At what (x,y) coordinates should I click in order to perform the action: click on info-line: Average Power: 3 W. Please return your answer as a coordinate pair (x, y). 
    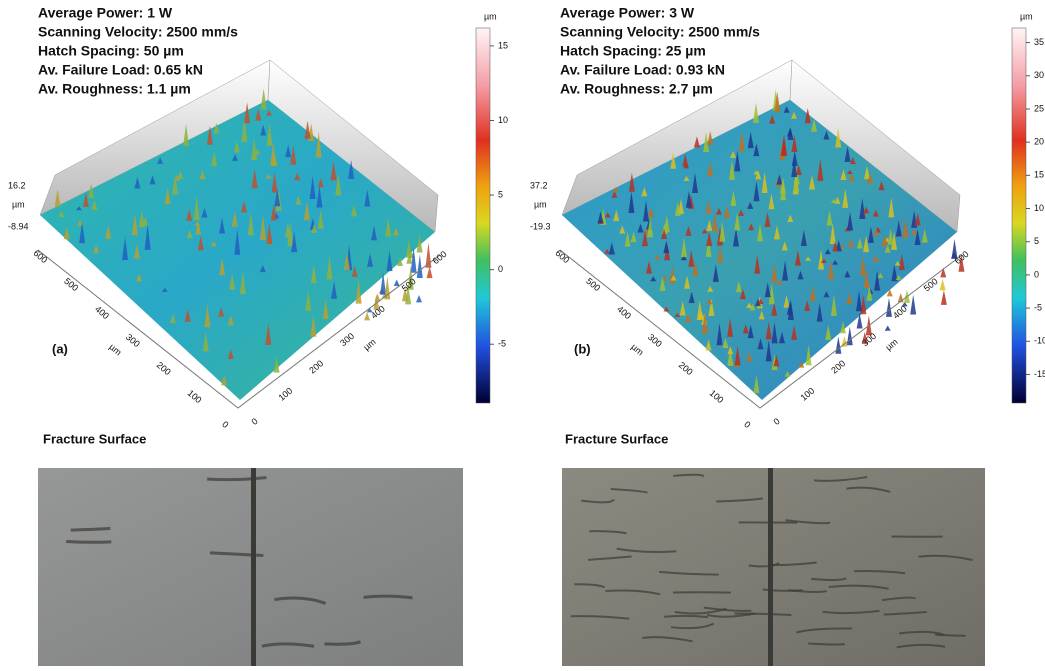
    Looking at the image, I should click on (627, 13).